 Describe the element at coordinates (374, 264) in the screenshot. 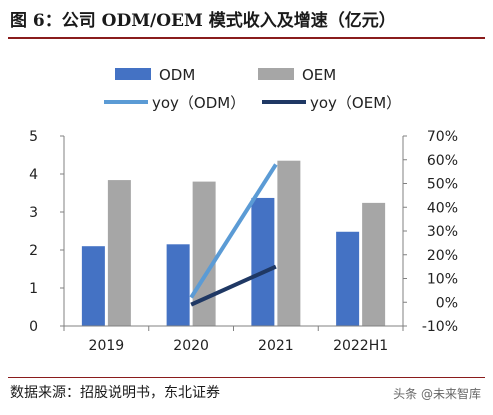

I see `bar-oem-2022h1` at that location.